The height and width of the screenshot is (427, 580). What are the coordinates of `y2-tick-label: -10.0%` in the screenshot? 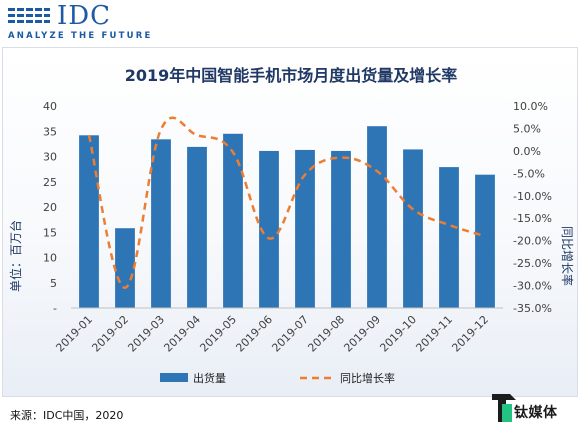 It's located at (532, 196).